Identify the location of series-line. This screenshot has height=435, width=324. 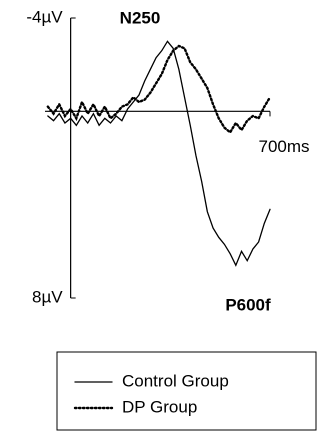
(159, 89).